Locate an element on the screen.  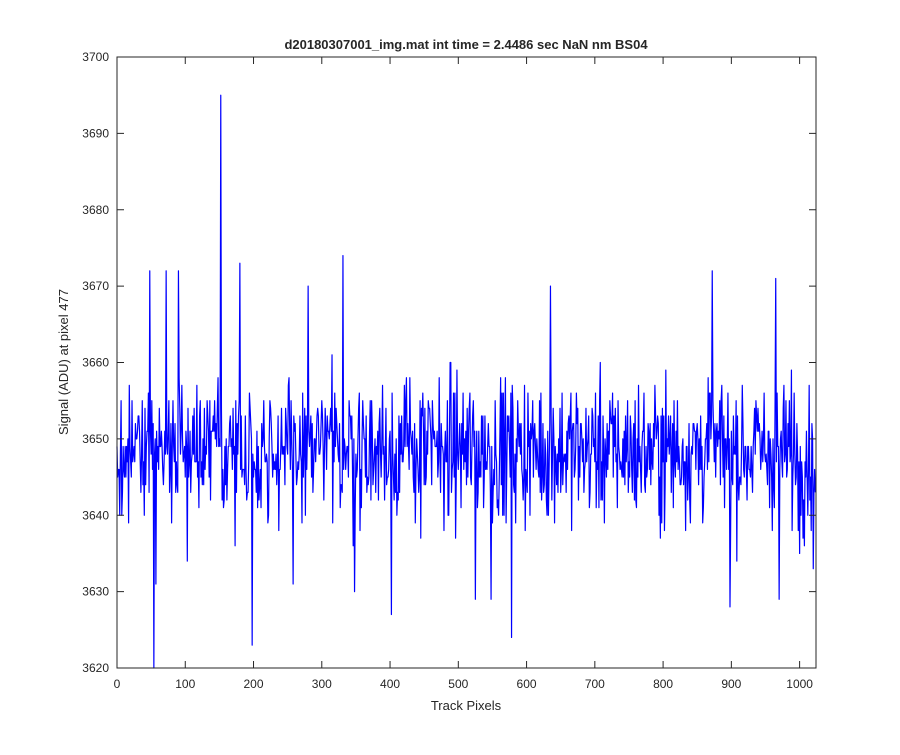
y-tick-label: 3690 is located at coordinates (95, 133).